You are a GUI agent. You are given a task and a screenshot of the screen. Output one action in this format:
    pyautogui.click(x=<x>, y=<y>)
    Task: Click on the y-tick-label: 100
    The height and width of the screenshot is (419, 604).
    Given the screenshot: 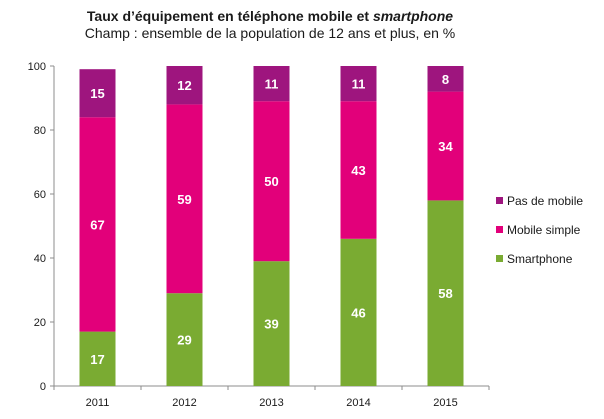 What is the action you would take?
    pyautogui.click(x=37, y=67)
    